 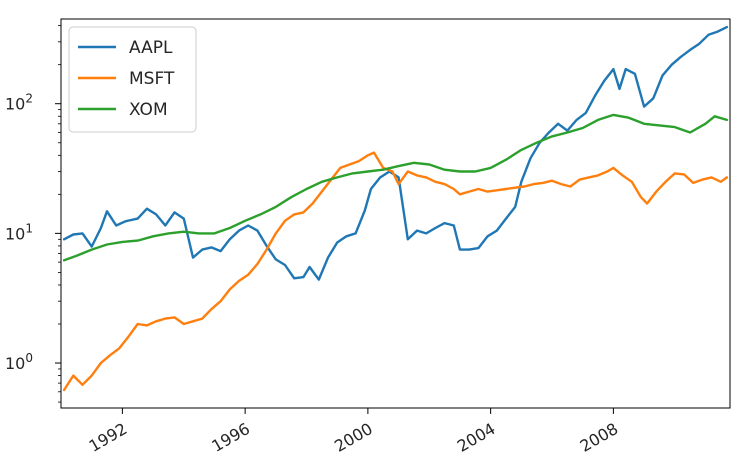 What do you see at coordinates (29, 99) in the screenshot?
I see `y-tick-exponent: 2` at bounding box center [29, 99].